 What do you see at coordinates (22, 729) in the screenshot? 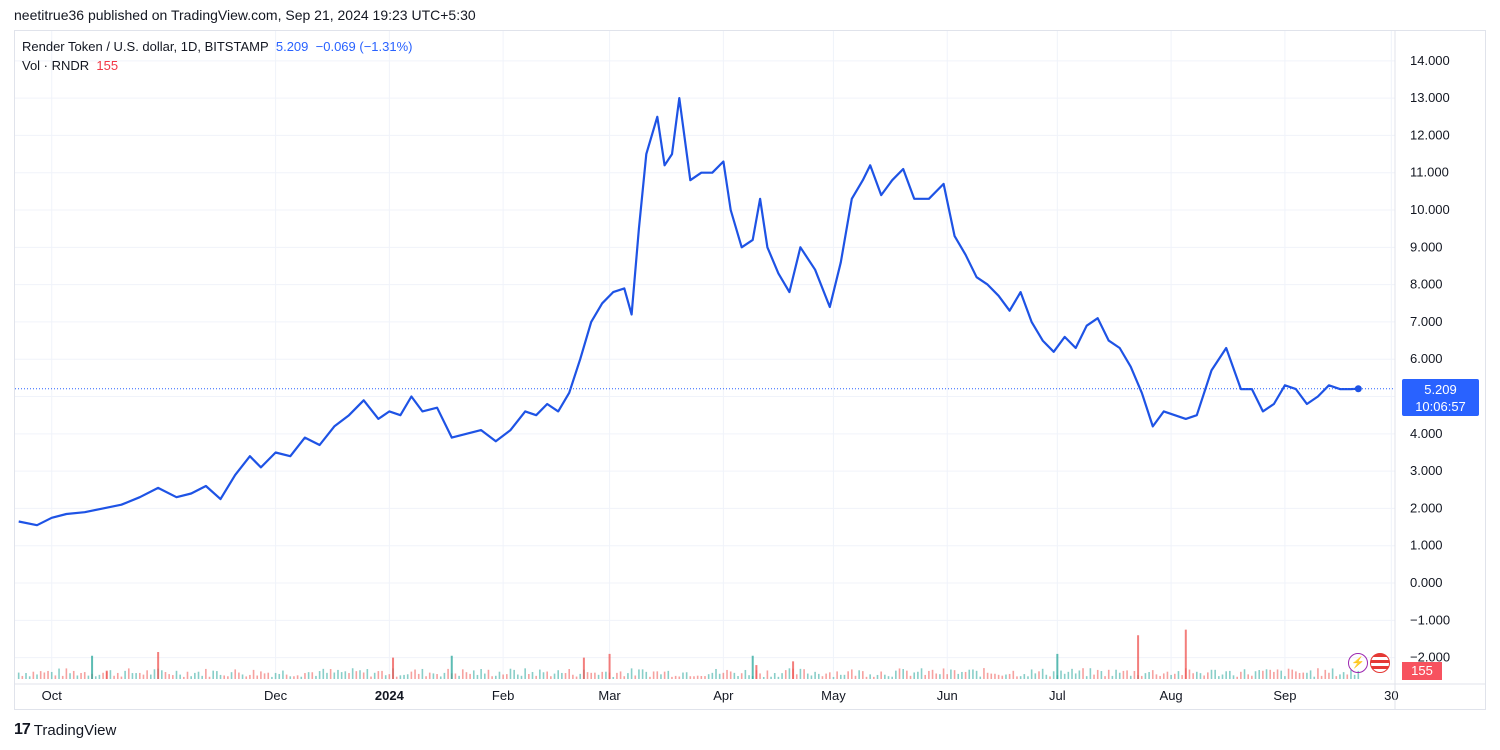
I see `tradingview-mark-icon: 17` at bounding box center [22, 729].